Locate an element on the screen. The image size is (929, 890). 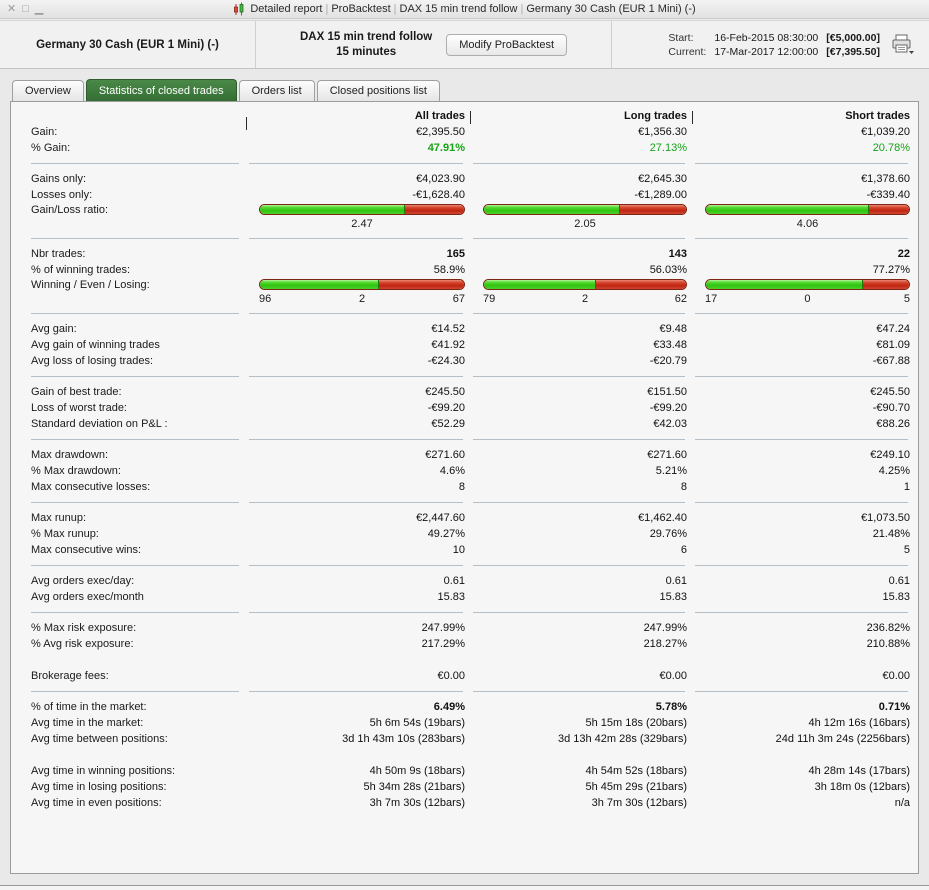
table-header-row: All trades Long trades Short trades is located at coordinates (469, 119).